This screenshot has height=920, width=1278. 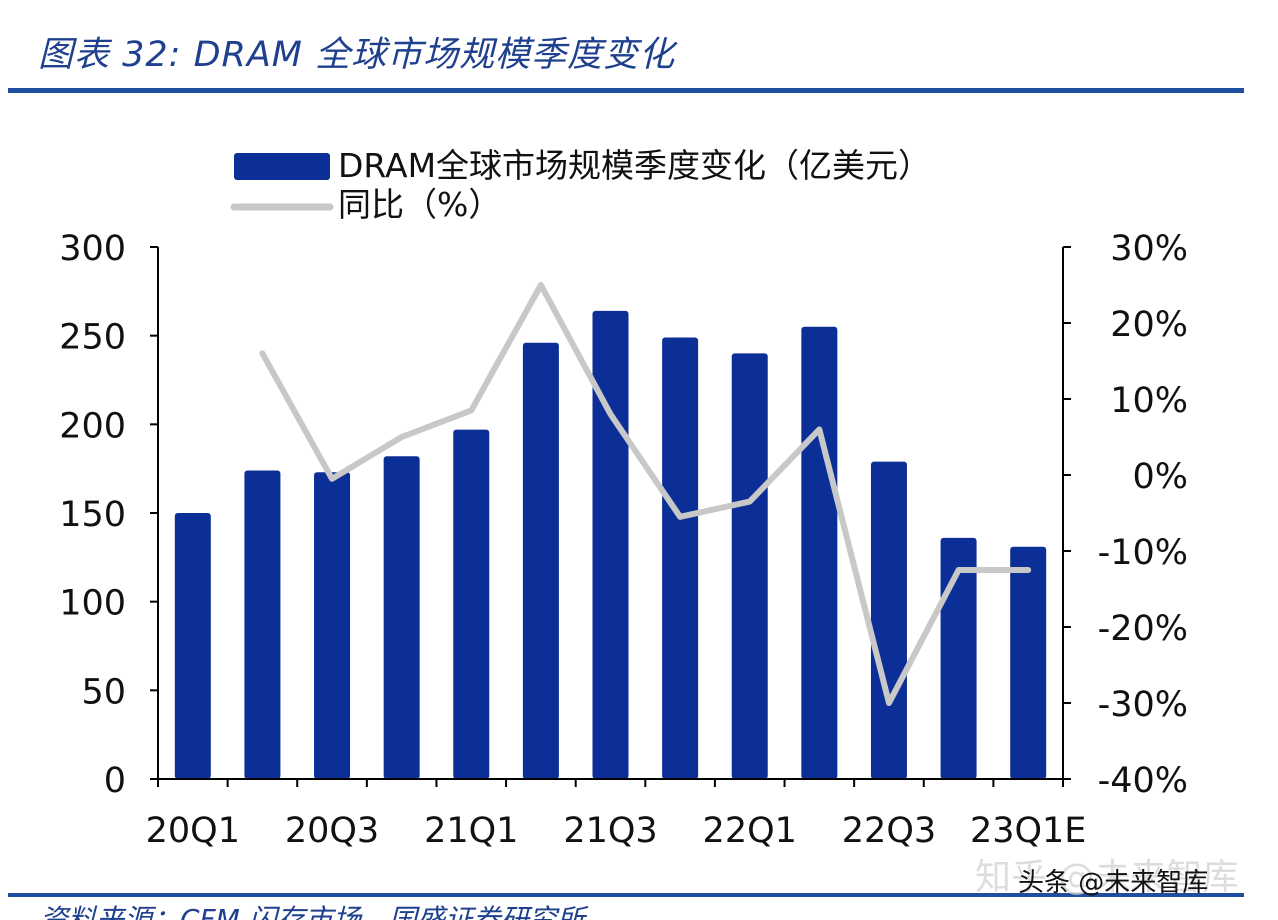 What do you see at coordinates (626, 895) in the screenshot?
I see `bottom-rule` at bounding box center [626, 895].